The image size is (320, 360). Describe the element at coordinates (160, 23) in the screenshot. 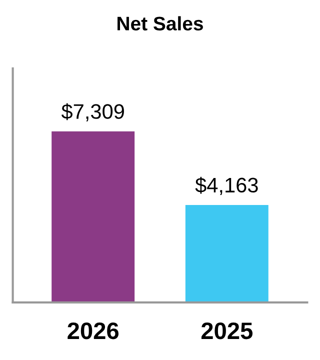

I see `chart-title: Net Sales` at that location.